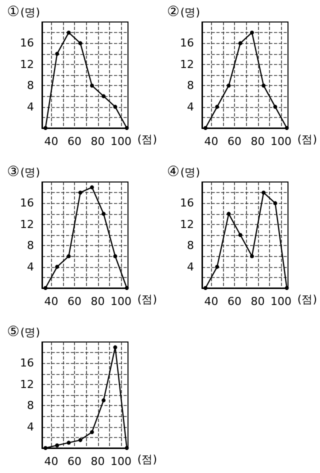 Image resolution: width=320 pixels, height=473 pixels. I want to click on chart-title: ③, so click(13, 172).